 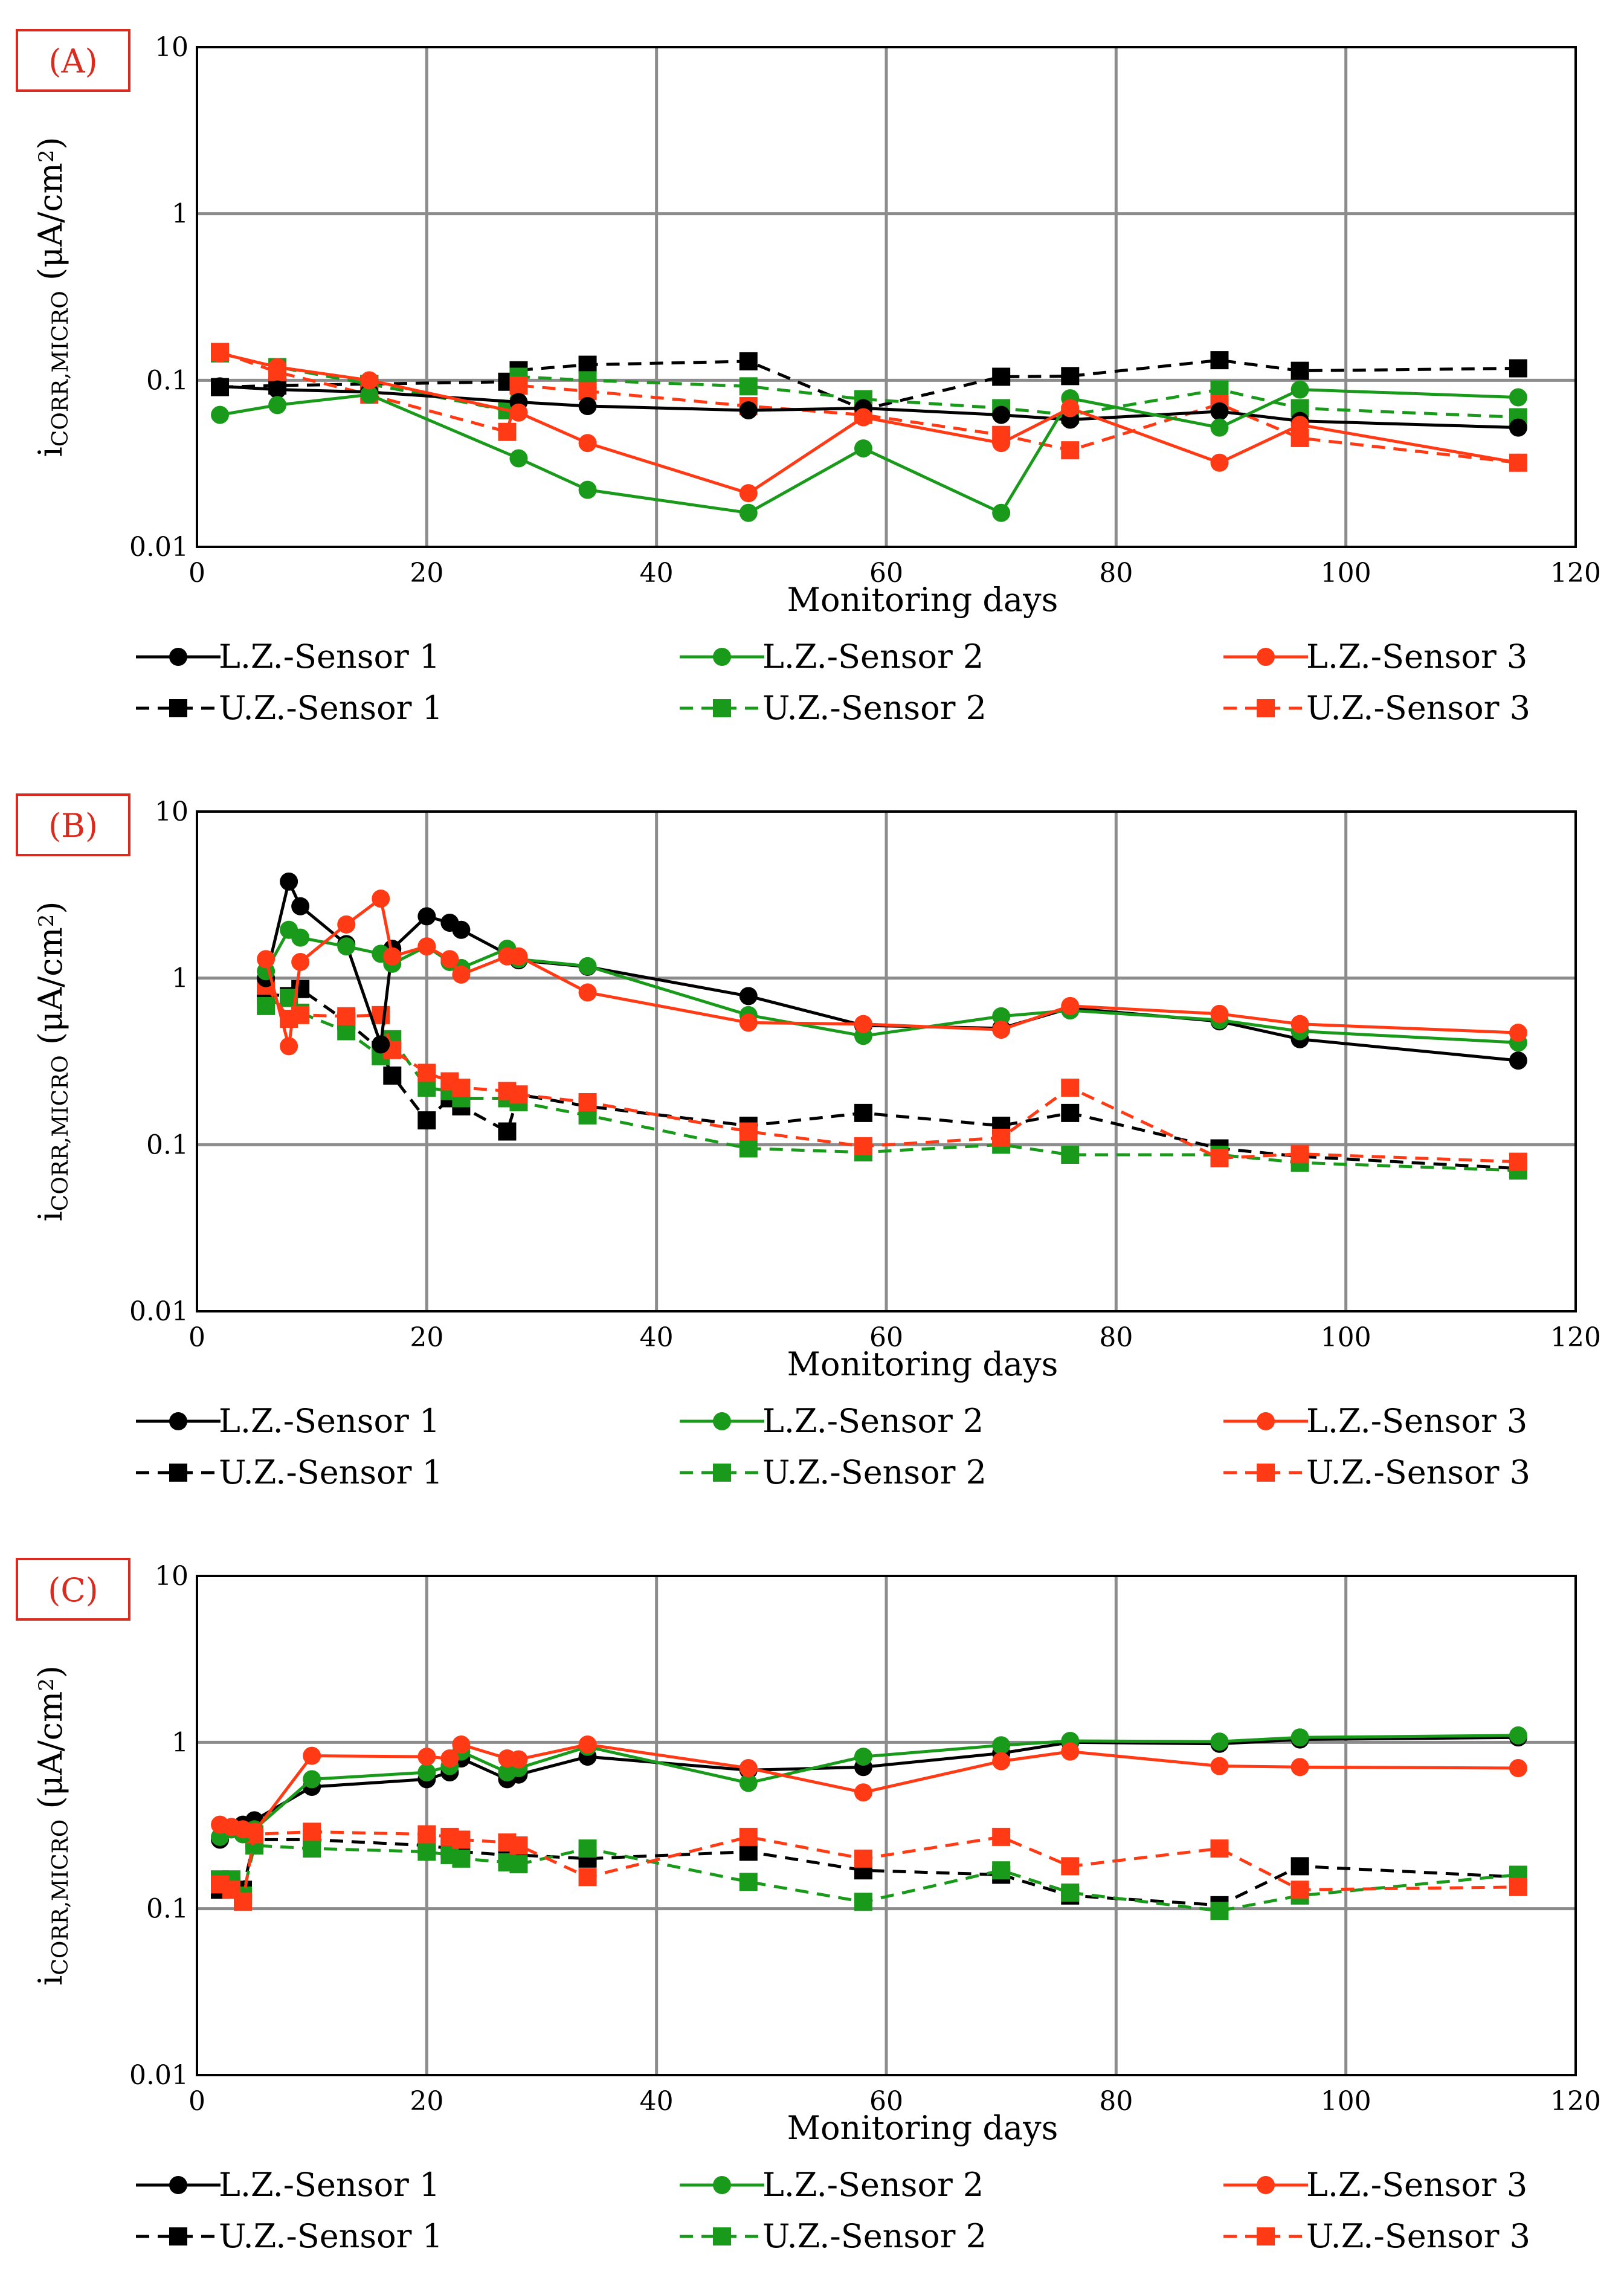 I want to click on series-group, so click(x=869, y=432).